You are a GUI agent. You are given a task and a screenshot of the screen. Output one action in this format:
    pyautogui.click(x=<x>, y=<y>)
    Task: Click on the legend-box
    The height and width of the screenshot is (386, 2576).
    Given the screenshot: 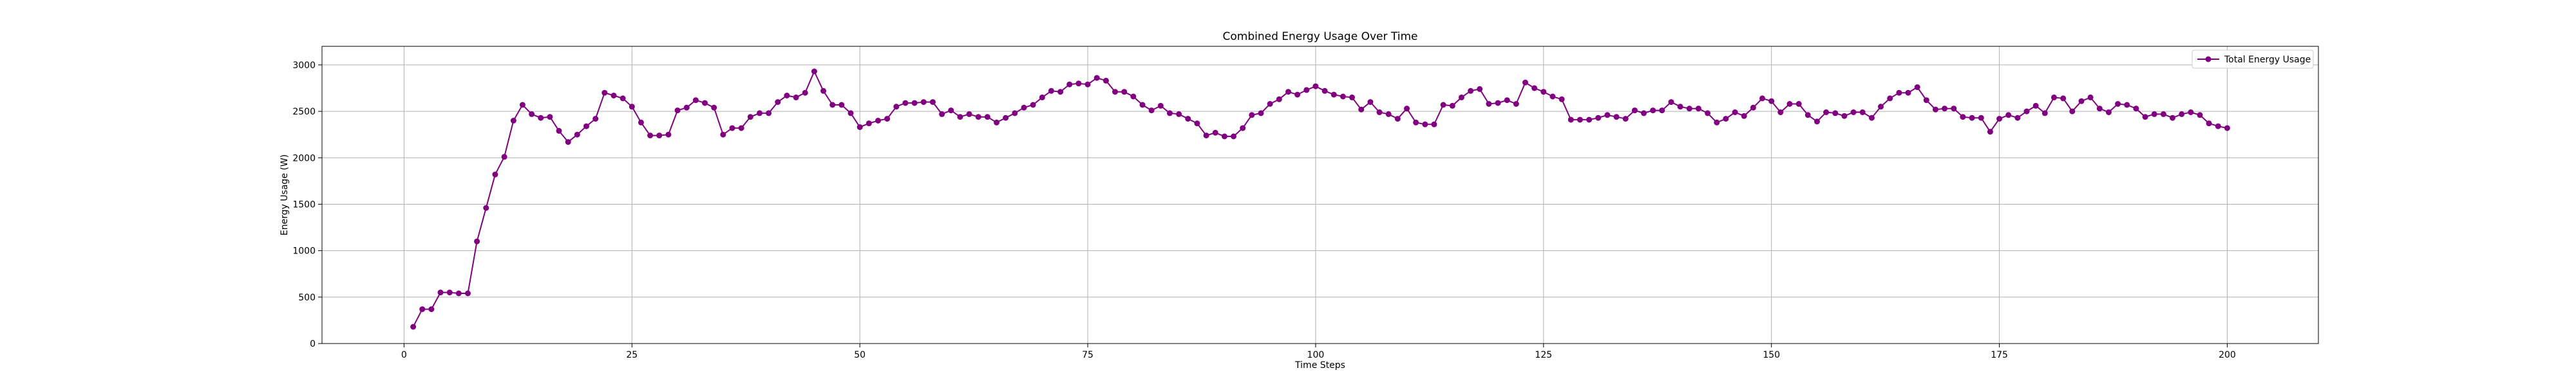 What is the action you would take?
    pyautogui.click(x=2253, y=59)
    